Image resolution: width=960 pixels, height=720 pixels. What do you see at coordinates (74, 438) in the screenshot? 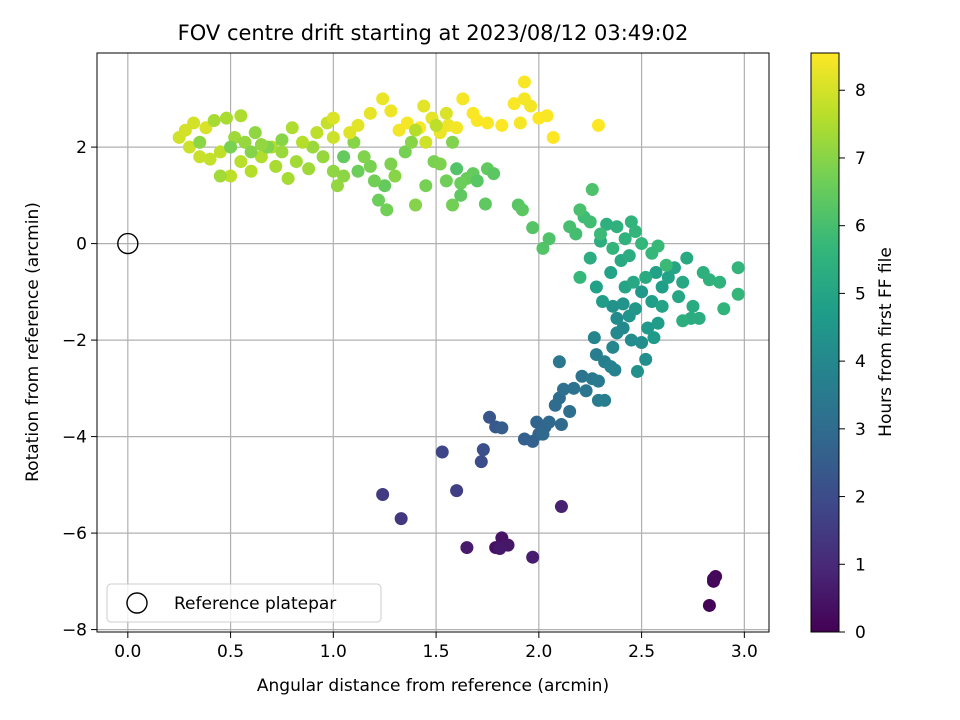
I see `y-tick-label: −4` at bounding box center [74, 438].